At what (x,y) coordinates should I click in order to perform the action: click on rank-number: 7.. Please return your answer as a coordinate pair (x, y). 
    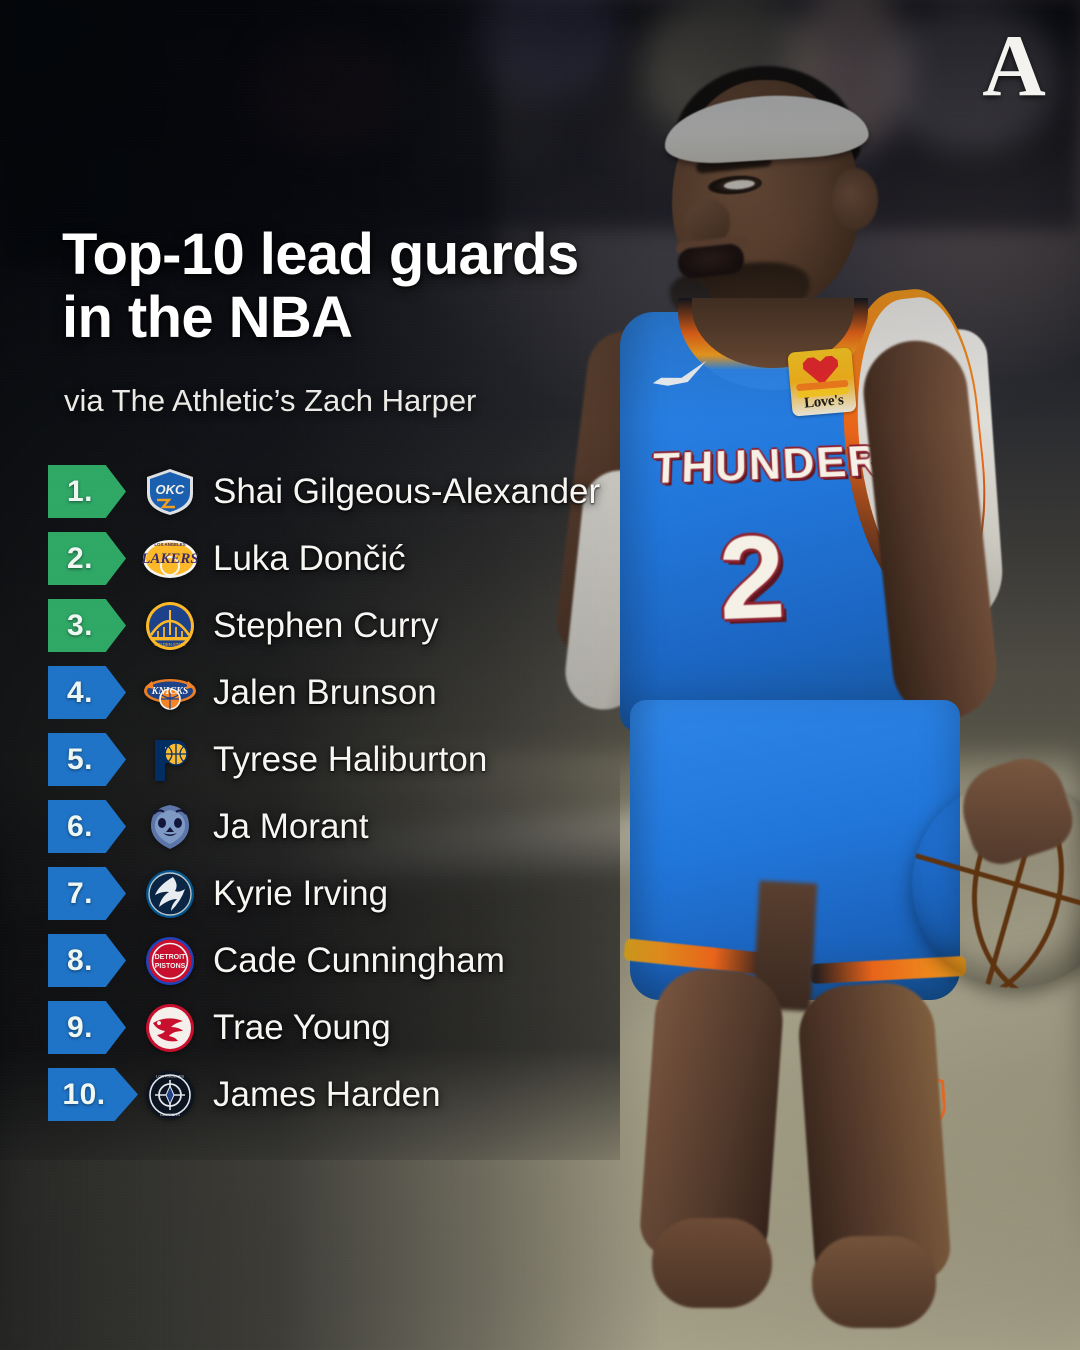
    Looking at the image, I should click on (80, 893).